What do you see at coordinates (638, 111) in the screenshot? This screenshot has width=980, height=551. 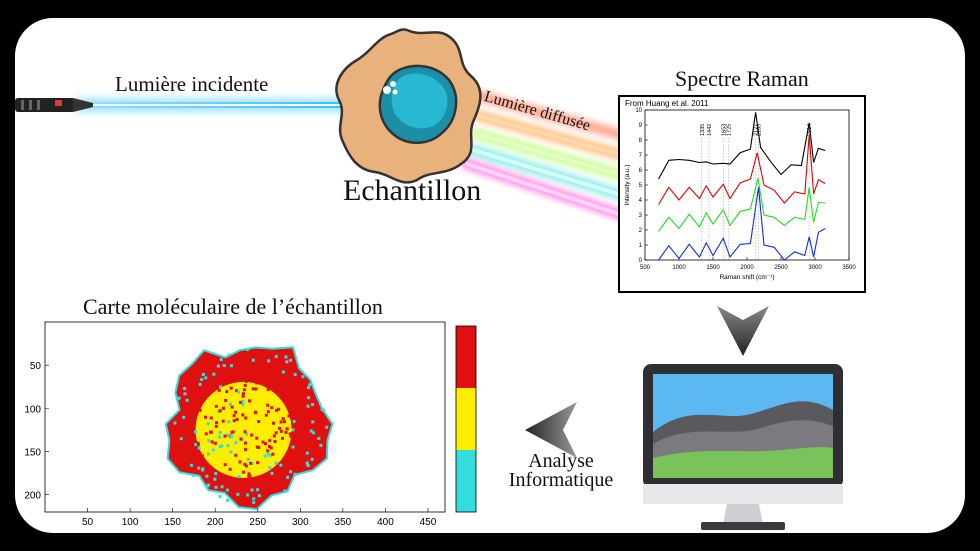 I see `spectrum-y-tick-label: 10` at bounding box center [638, 111].